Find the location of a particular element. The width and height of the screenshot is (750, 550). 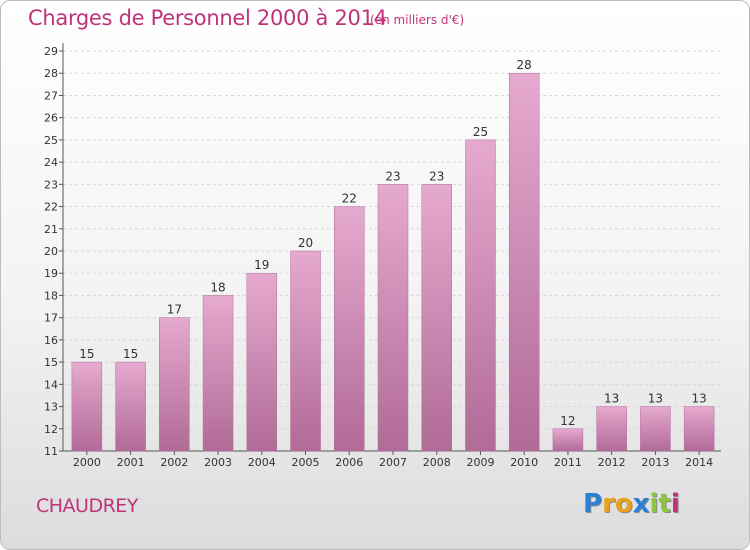

logo-letter: r is located at coordinates (608, 504).